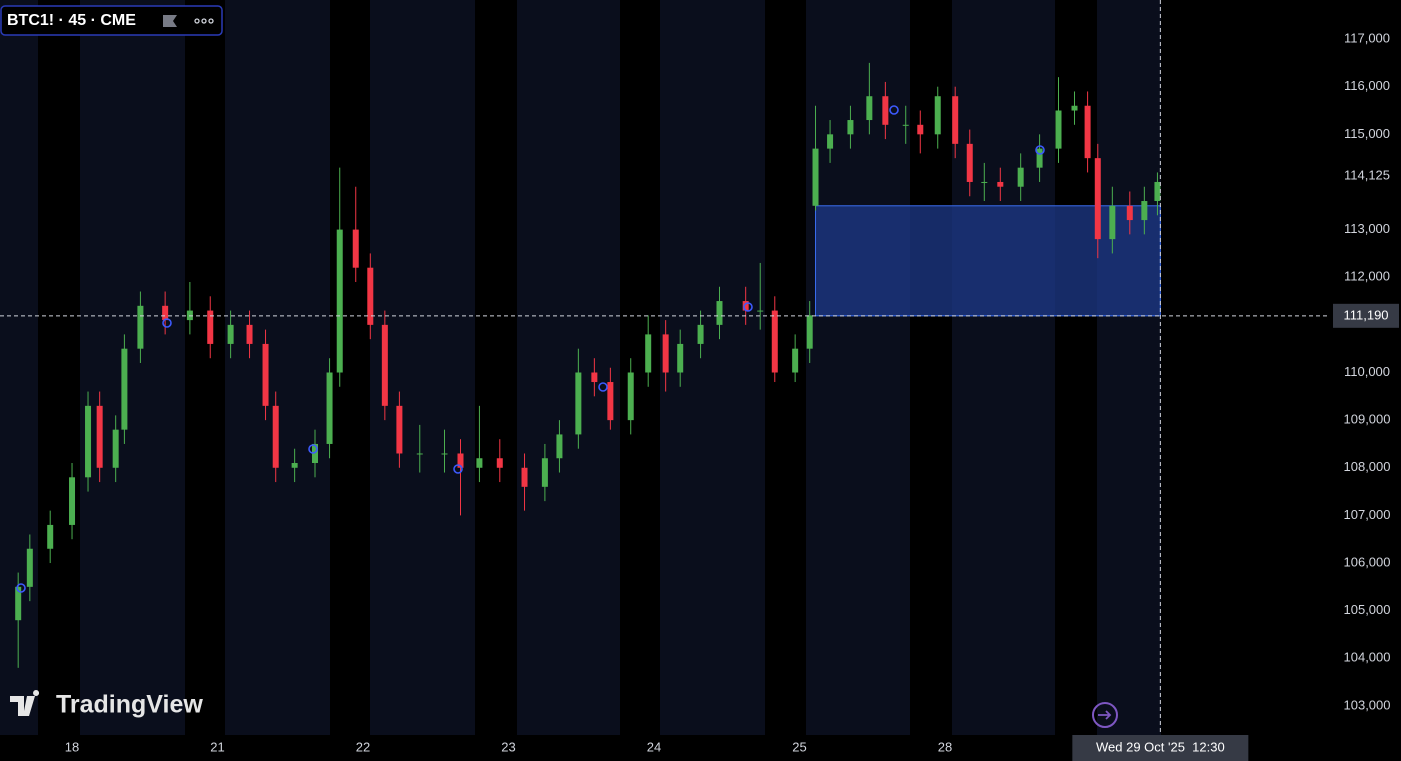 Image resolution: width=1401 pixels, height=761 pixels. I want to click on replay-icon, so click(1105, 715).